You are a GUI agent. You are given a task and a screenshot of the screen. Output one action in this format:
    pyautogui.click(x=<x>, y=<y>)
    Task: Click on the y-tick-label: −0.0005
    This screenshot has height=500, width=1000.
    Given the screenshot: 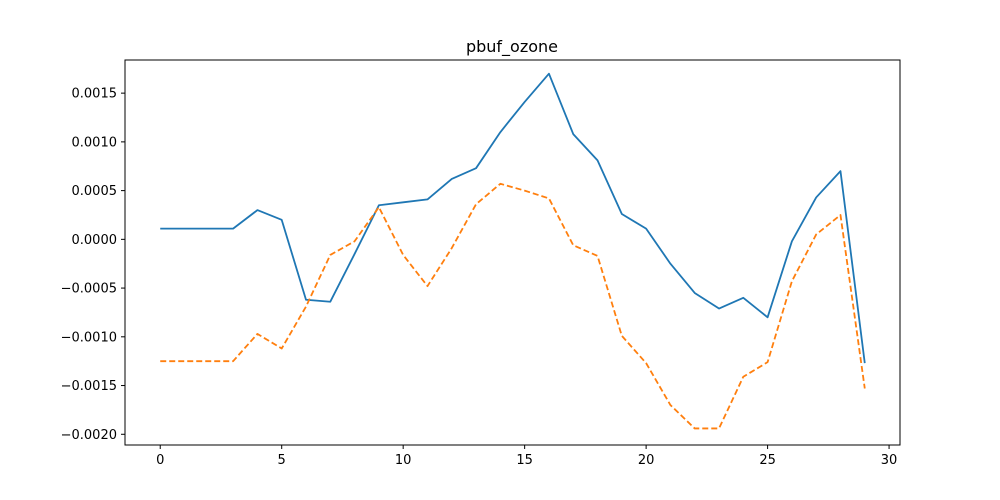 What is the action you would take?
    pyautogui.click(x=89, y=289)
    